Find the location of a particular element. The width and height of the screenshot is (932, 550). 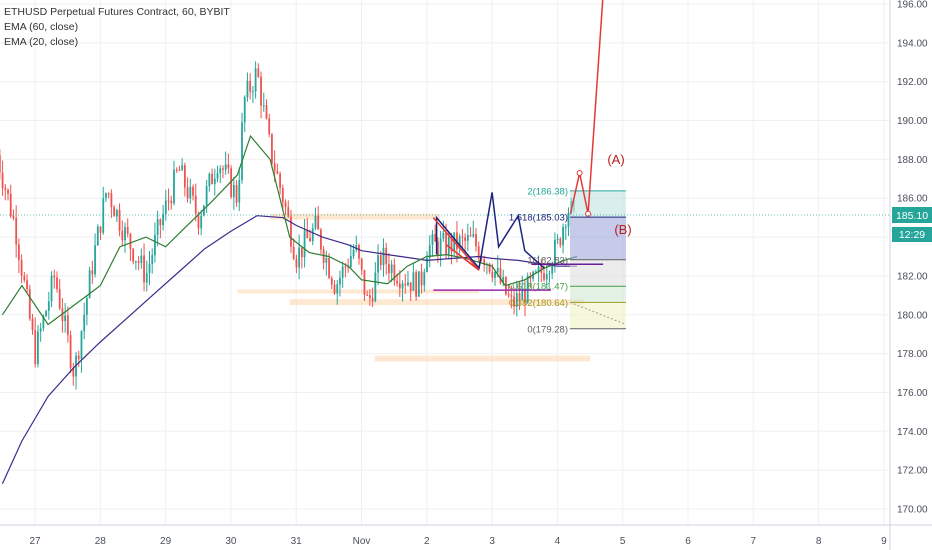

last-price-marker: 185.10 12:29 is located at coordinates (466, 224).